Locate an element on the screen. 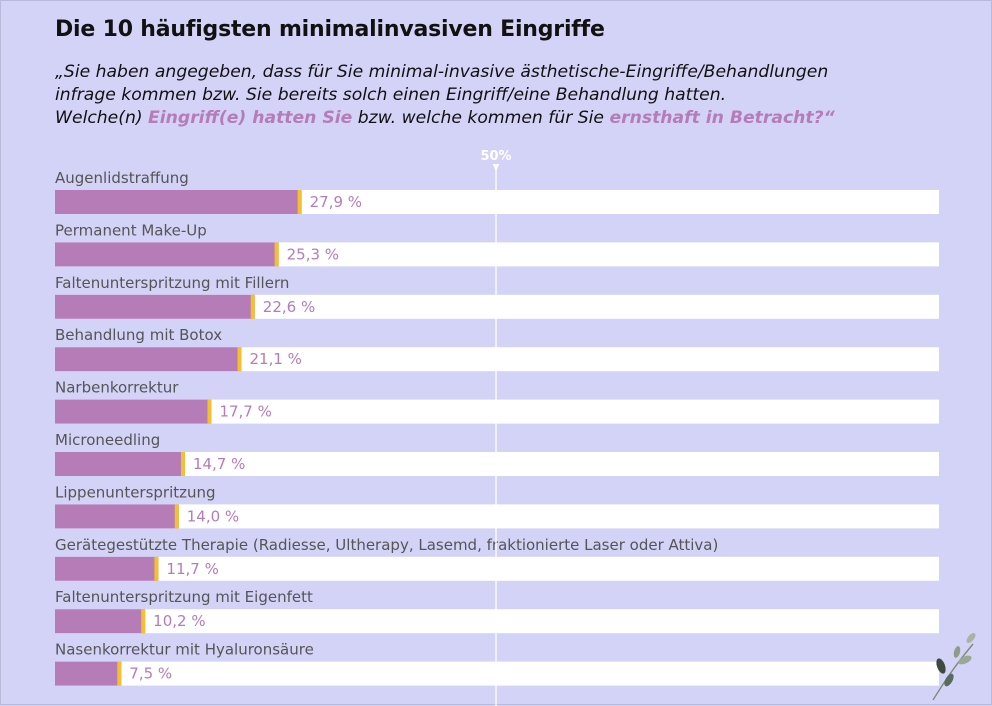  category-label: Nasenkorrektur mit Hyaluronsäure is located at coordinates (184, 650).